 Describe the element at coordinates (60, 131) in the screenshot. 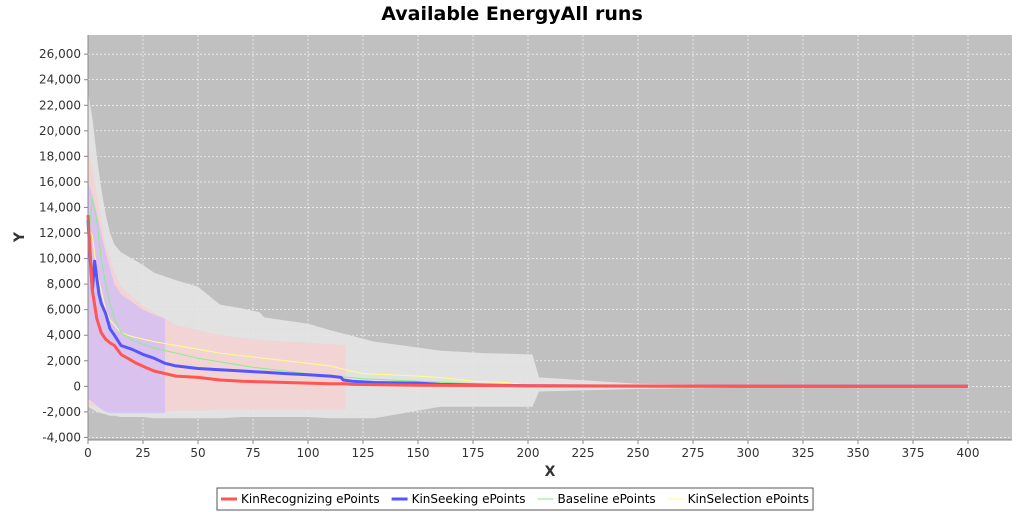

I see `y-tick-label: 20,000` at that location.